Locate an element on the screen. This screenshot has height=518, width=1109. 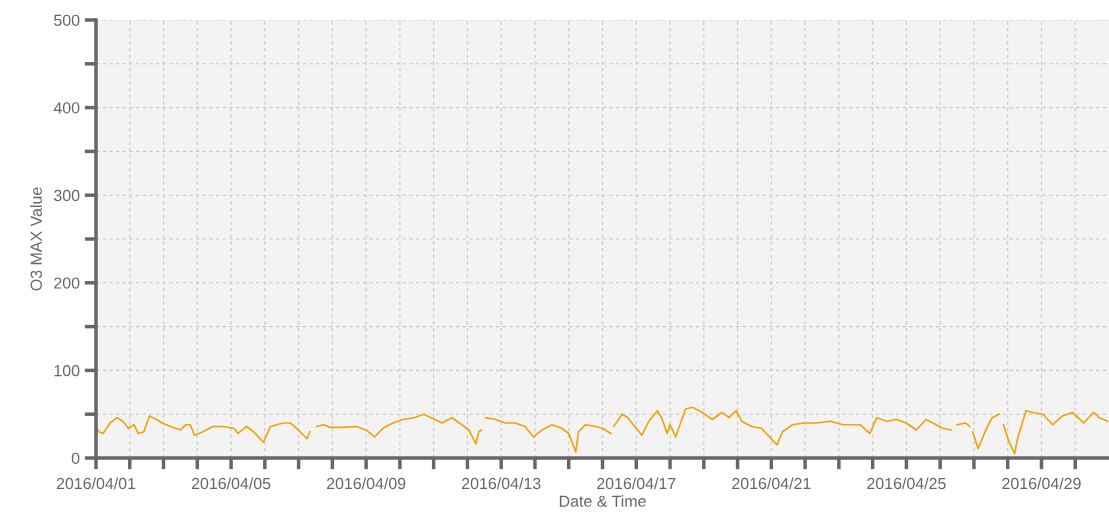
x-axis-title: Date & Time is located at coordinates (602, 501).